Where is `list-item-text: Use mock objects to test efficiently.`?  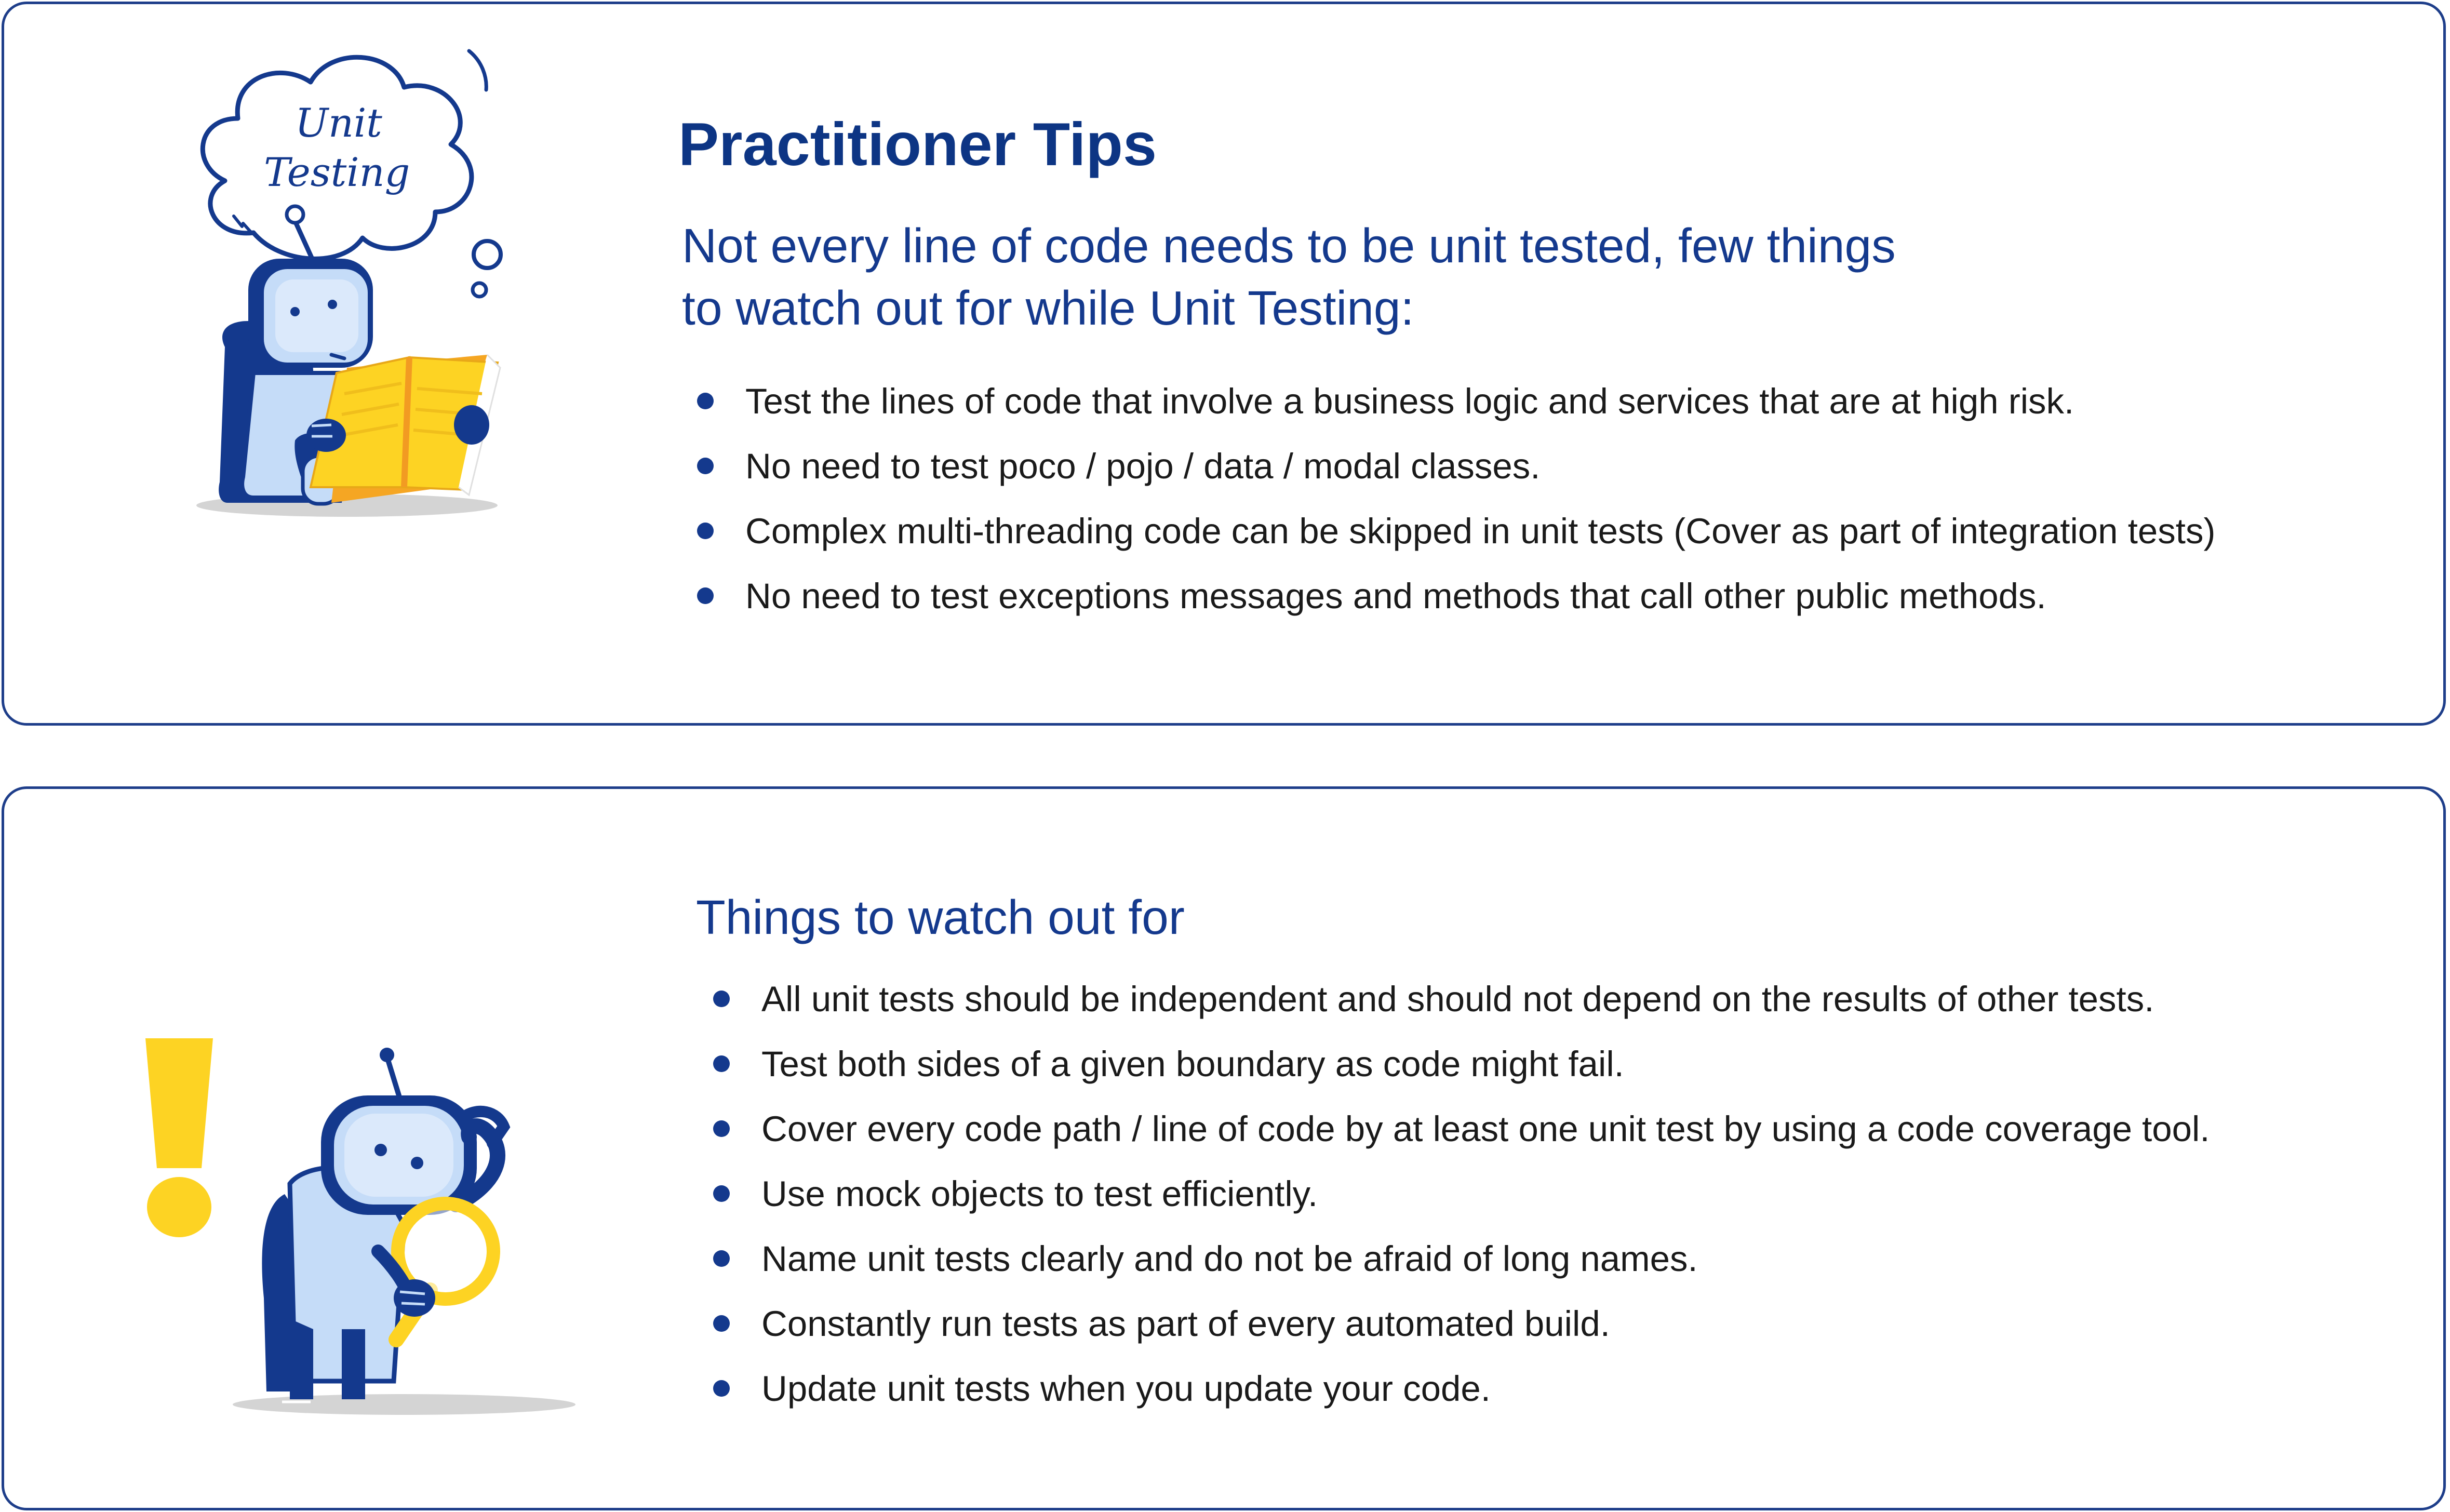
list-item-text: Use mock objects to test efficiently. is located at coordinates (1039, 1194).